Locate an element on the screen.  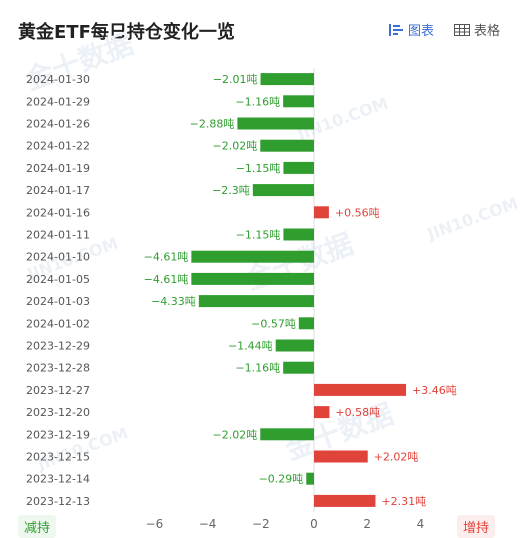
chart-view-label: 图表 is located at coordinates (421, 31).